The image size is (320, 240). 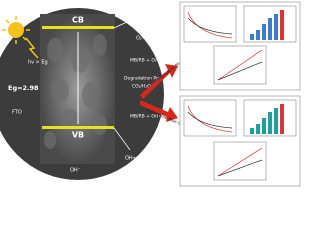 What do you see at coordinates (130, 159) in the screenshot?
I see `hydroxyl-label: OH•` at bounding box center [130, 159].